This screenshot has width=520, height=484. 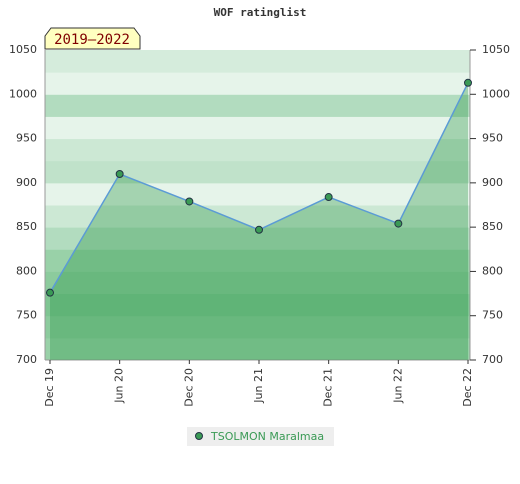 I want to click on x-tick-label: Dec 21, so click(x=328, y=387).